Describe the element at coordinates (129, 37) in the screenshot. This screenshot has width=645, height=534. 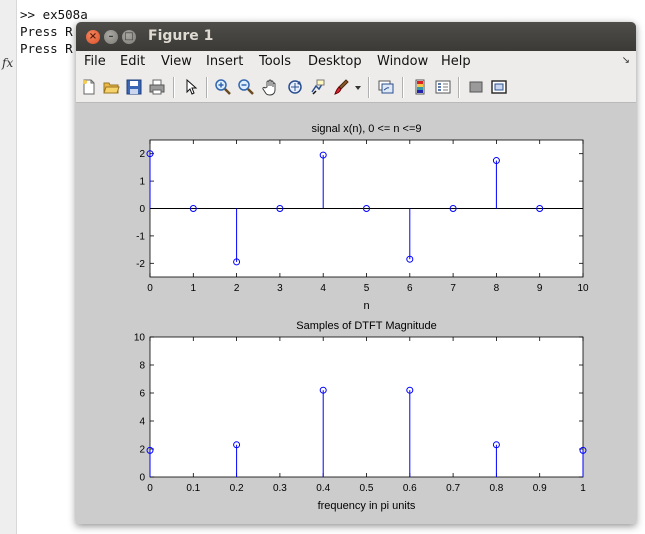
I see `maximize-window-button: □` at that location.